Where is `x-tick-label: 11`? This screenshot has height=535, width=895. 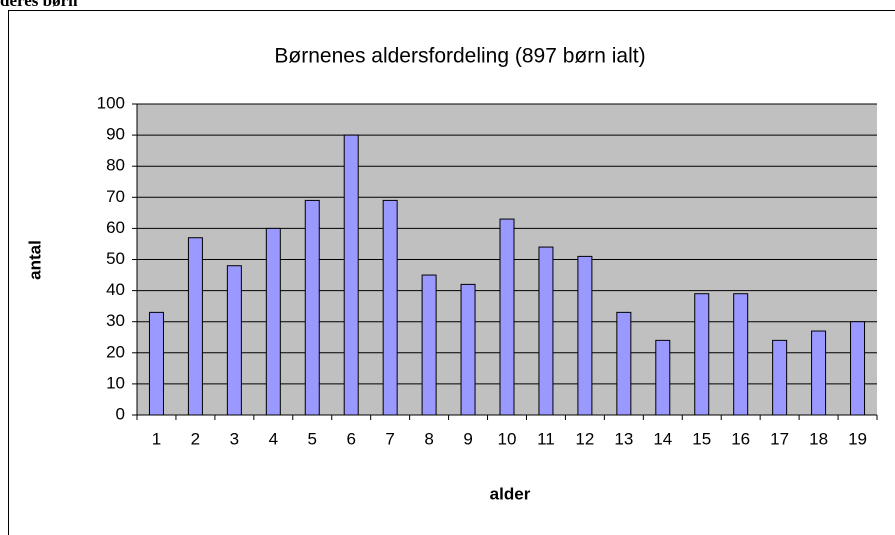 x-tick-label: 11 is located at coordinates (546, 438).